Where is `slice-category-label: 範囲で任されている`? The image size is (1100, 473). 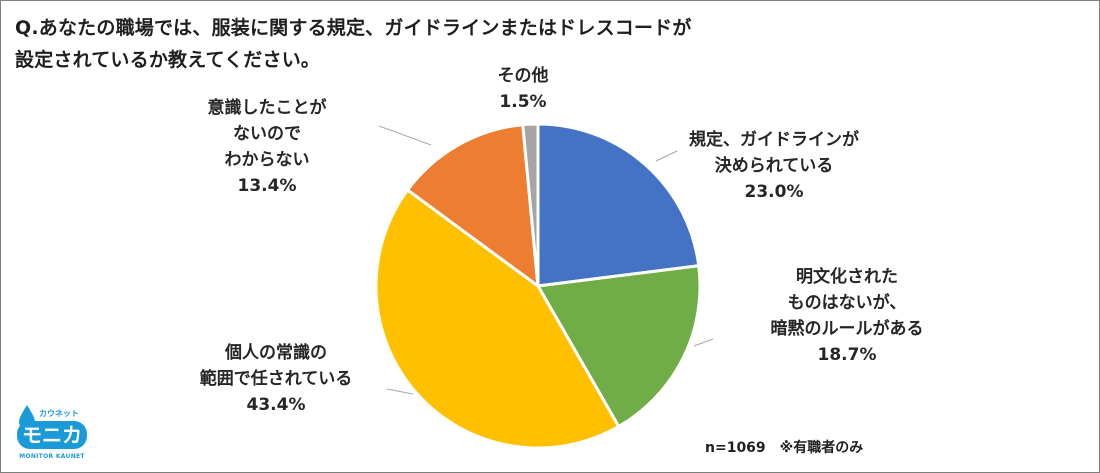 slice-category-label: 範囲で任されている is located at coordinates (276, 378).